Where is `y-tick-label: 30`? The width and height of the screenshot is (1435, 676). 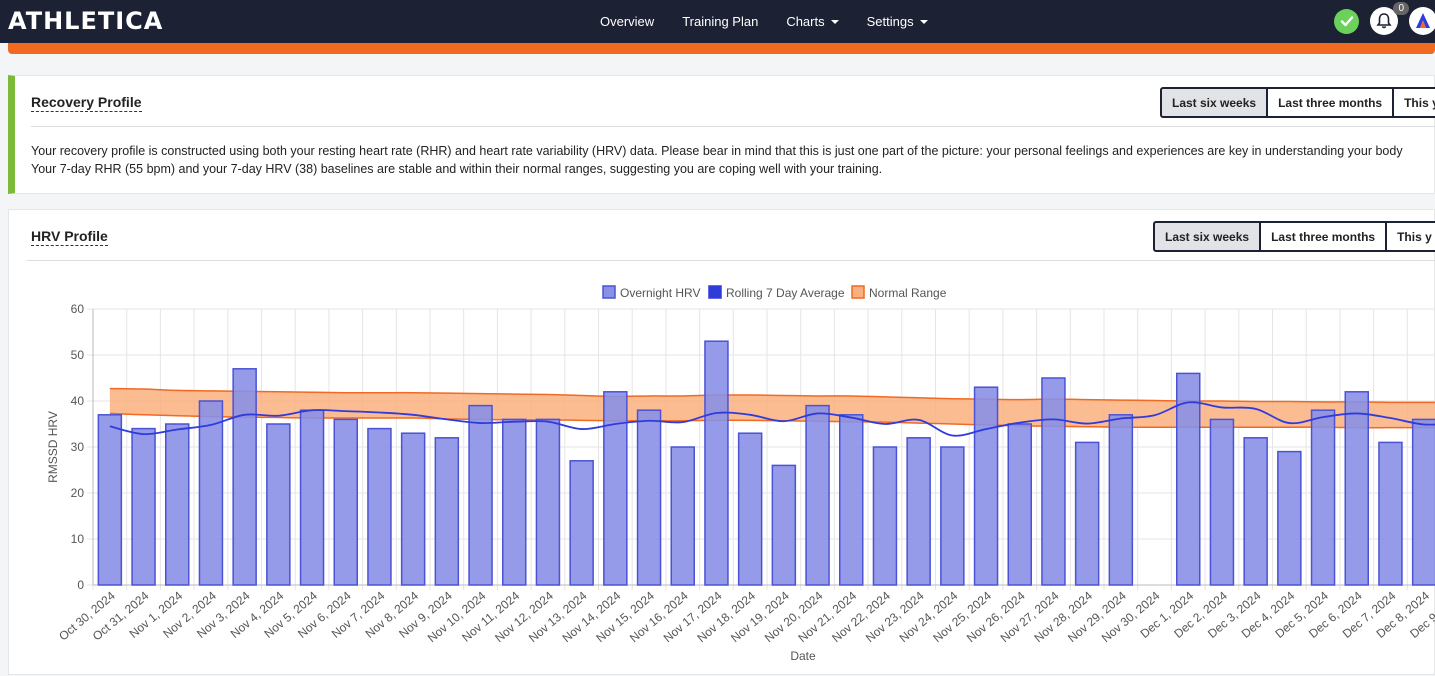 y-tick-label: 30 is located at coordinates (78, 447).